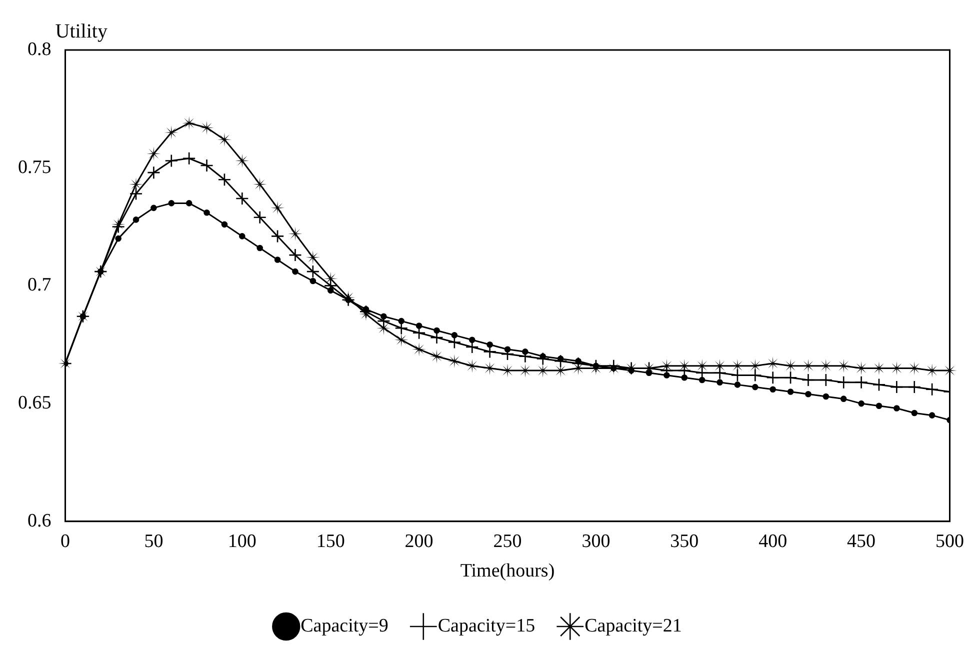 The image size is (967, 654). Describe the element at coordinates (633, 625) in the screenshot. I see `legend-label: Capacity=21` at that location.